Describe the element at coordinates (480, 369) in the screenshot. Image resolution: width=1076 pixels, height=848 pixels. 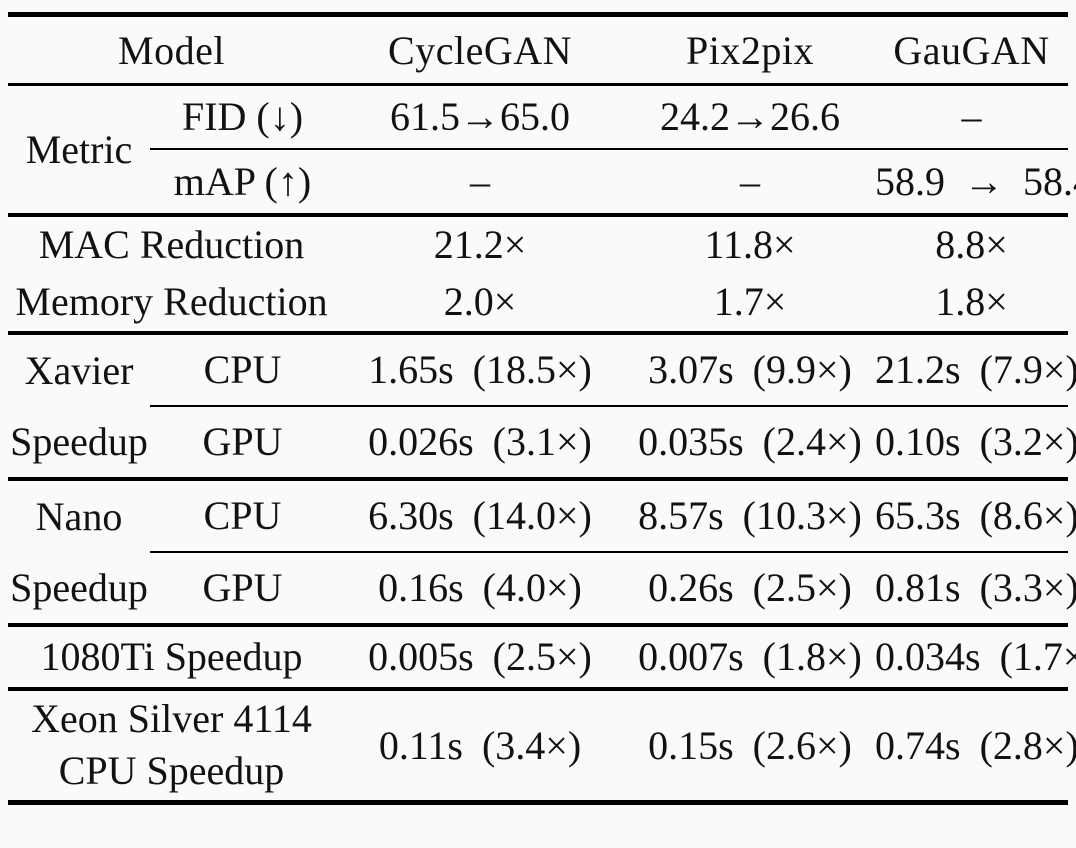
I see `xavier-cpu-cyclegan-value: 1.65s (18.5×)` at that location.